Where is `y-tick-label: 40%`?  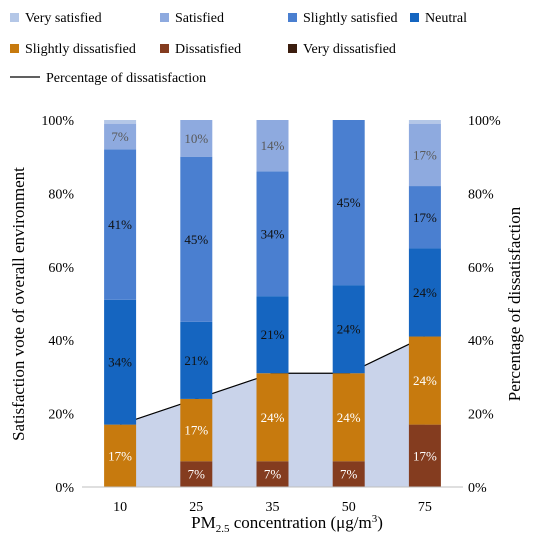 y-tick-label: 40% is located at coordinates (61, 341).